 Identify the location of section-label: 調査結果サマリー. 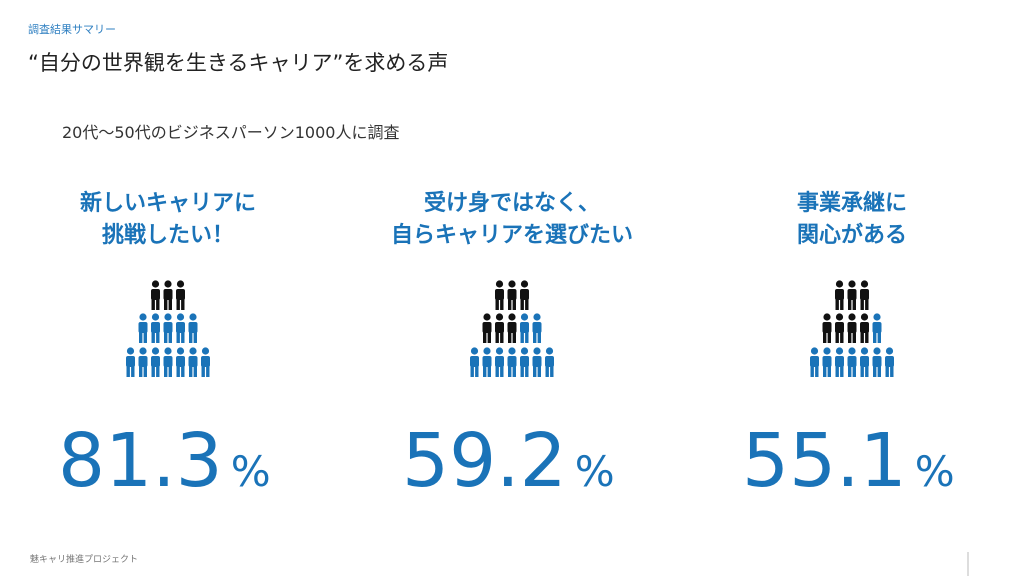
(72, 29).